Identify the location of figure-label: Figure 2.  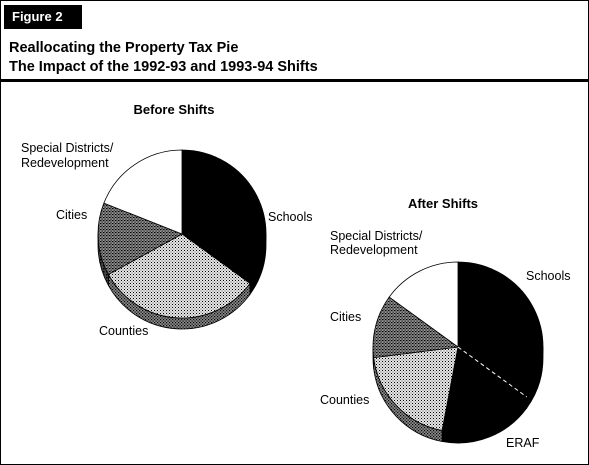
(43, 17).